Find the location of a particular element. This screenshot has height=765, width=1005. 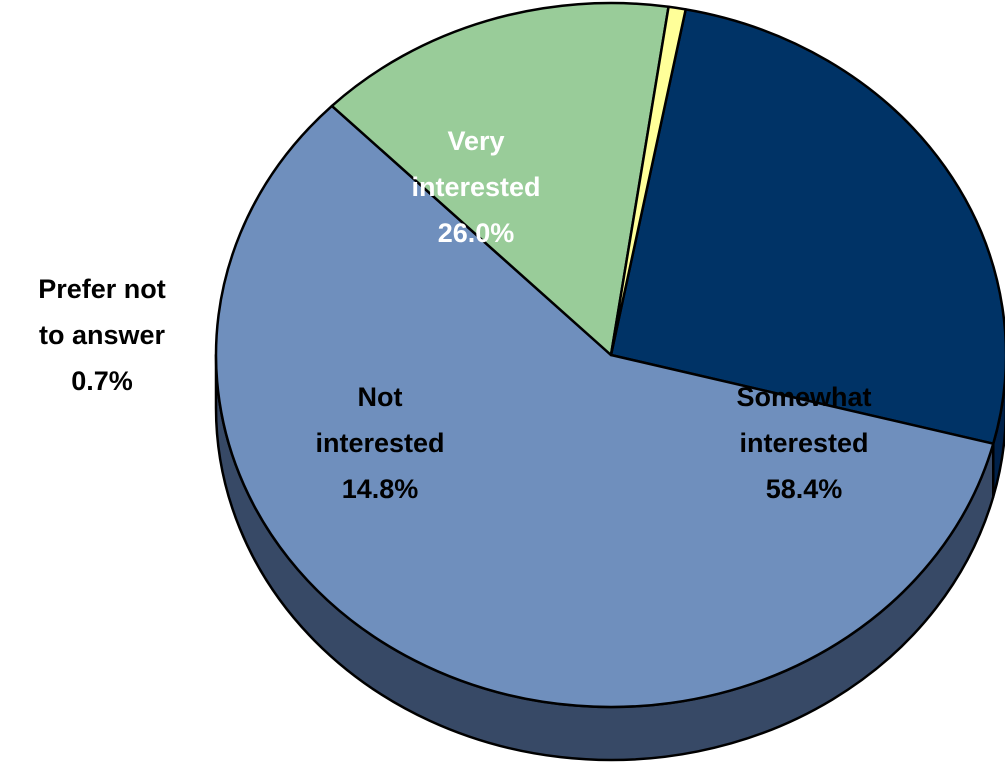

pie-label-not-interested: Not interested 14.8% is located at coordinates (379, 443).